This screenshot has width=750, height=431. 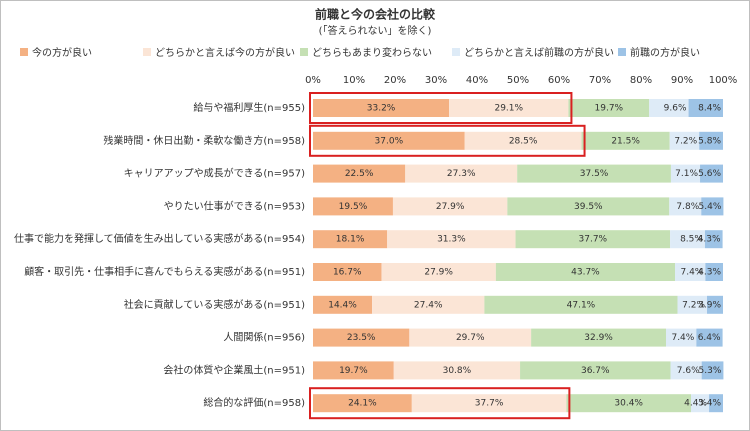 I want to click on value-label: 4.3%, so click(x=709, y=273).